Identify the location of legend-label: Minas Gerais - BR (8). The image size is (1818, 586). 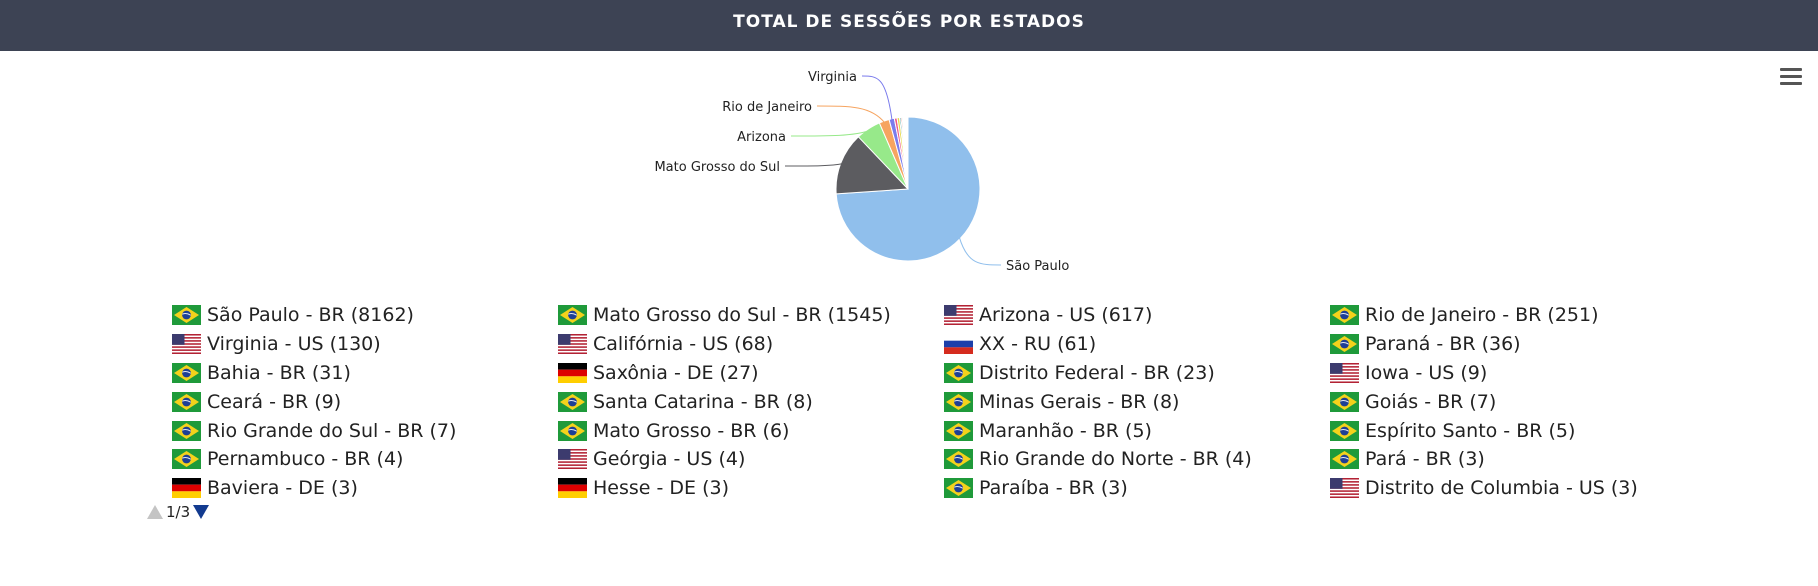
(1079, 401).